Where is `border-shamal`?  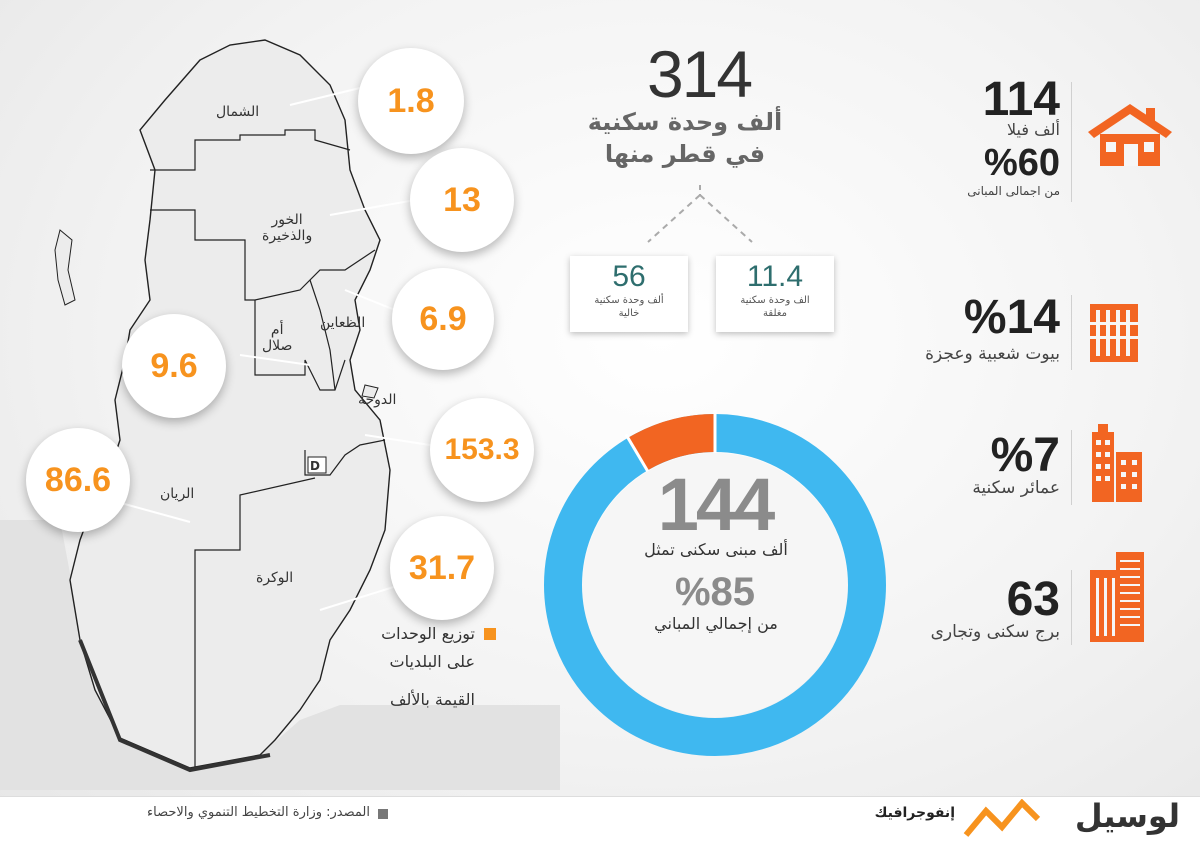 border-shamal is located at coordinates (250, 150).